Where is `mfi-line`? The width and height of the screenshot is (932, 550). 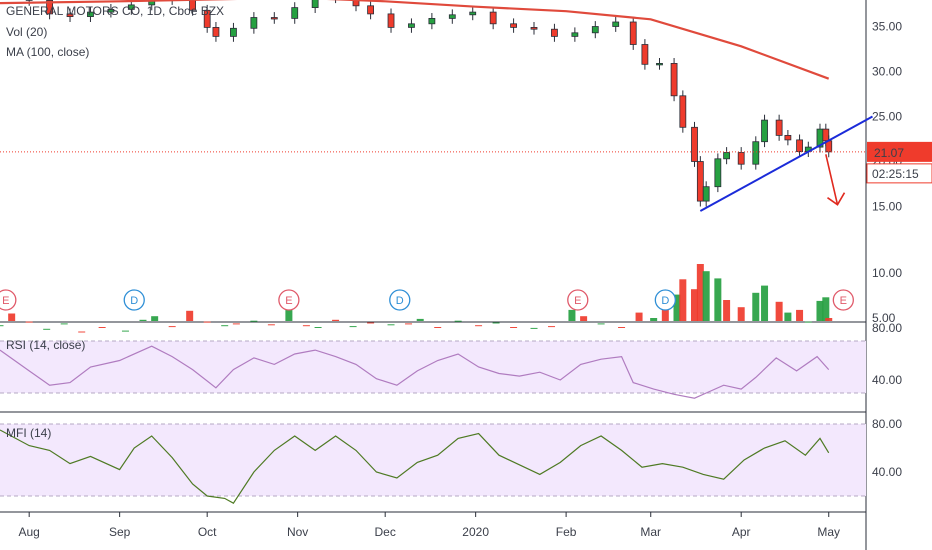 mfi-line is located at coordinates (415, 466).